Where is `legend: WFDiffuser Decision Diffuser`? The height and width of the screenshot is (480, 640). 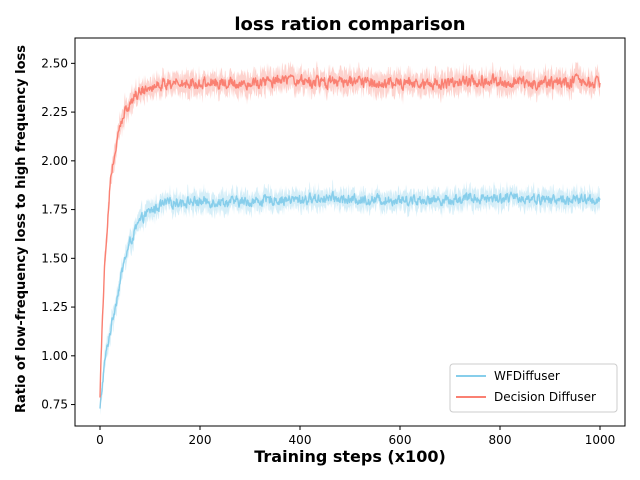
legend: WFDiffuser Decision Diffuser is located at coordinates (533, 388).